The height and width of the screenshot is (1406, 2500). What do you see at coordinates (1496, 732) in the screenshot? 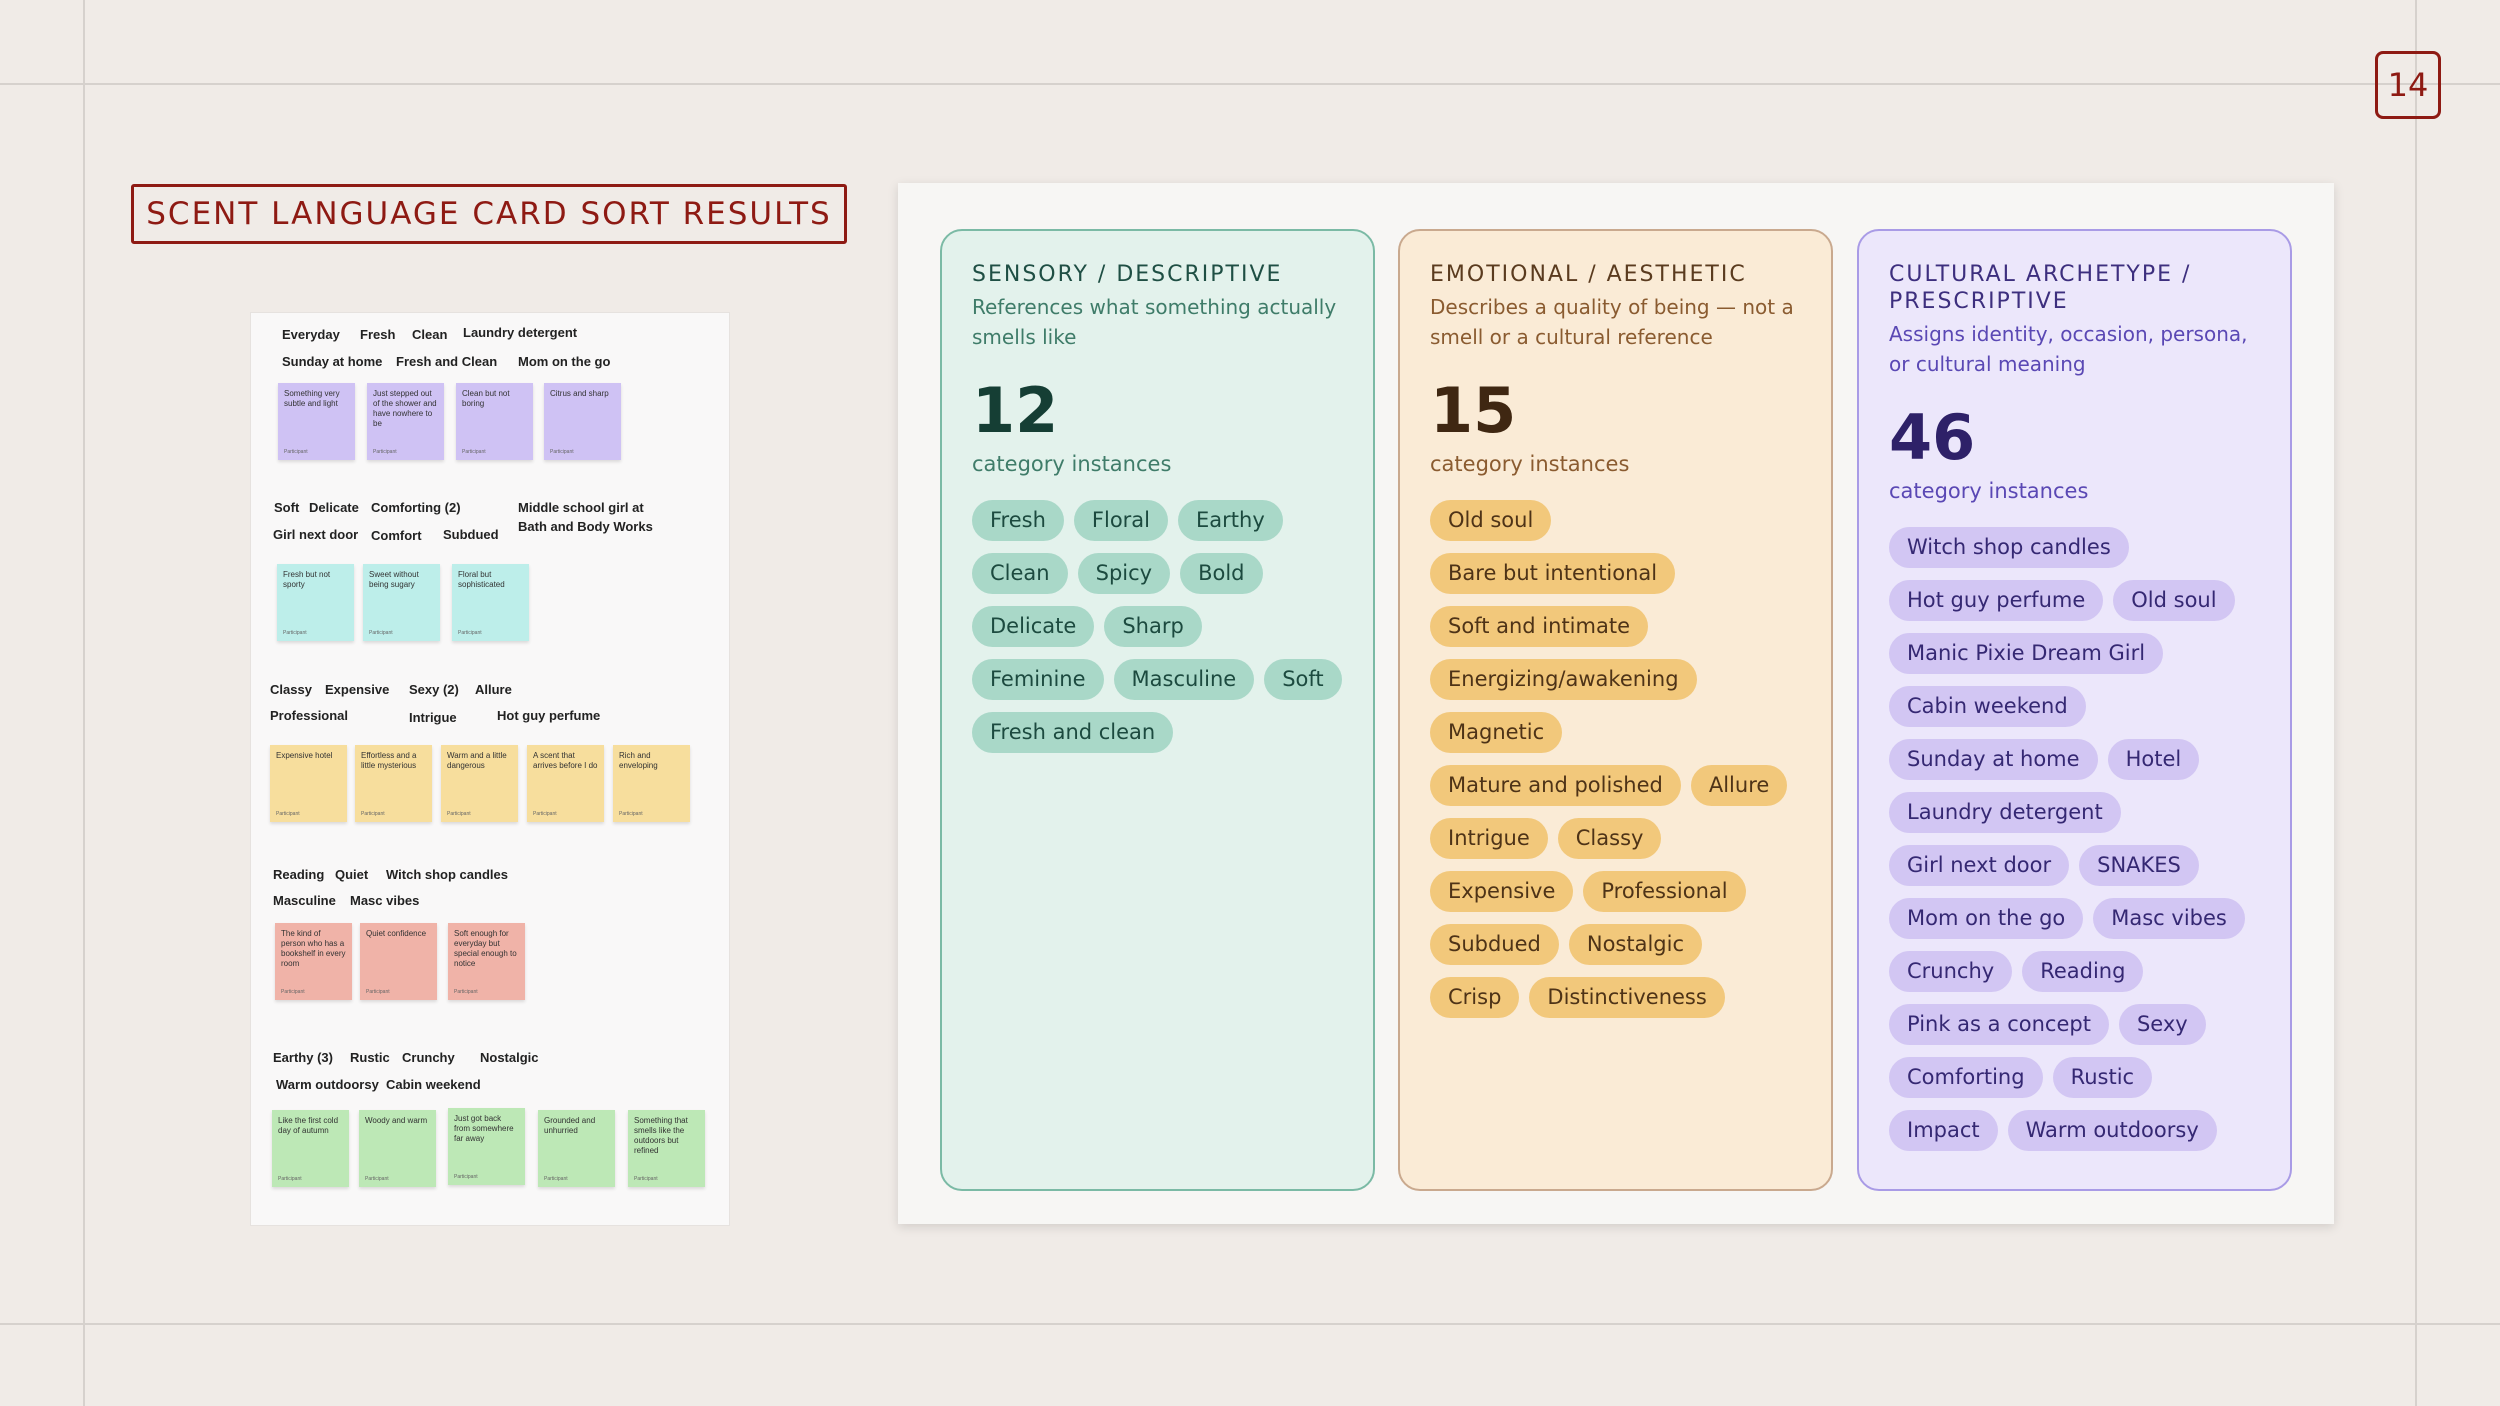
I see `tag-chip: Magnetic` at bounding box center [1496, 732].